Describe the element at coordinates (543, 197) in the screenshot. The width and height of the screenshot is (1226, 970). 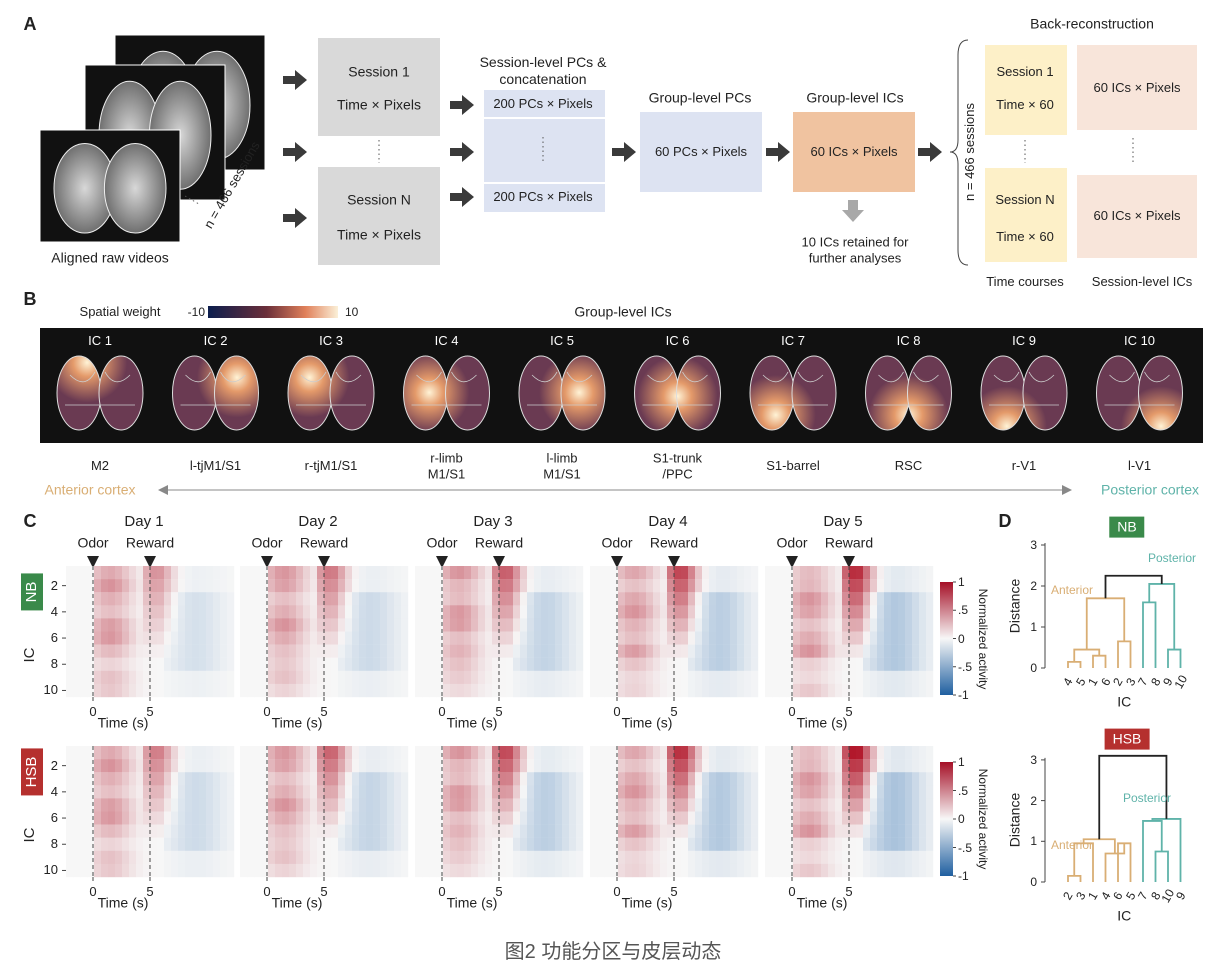
I see `label: 200 PCs × Pixels` at that location.